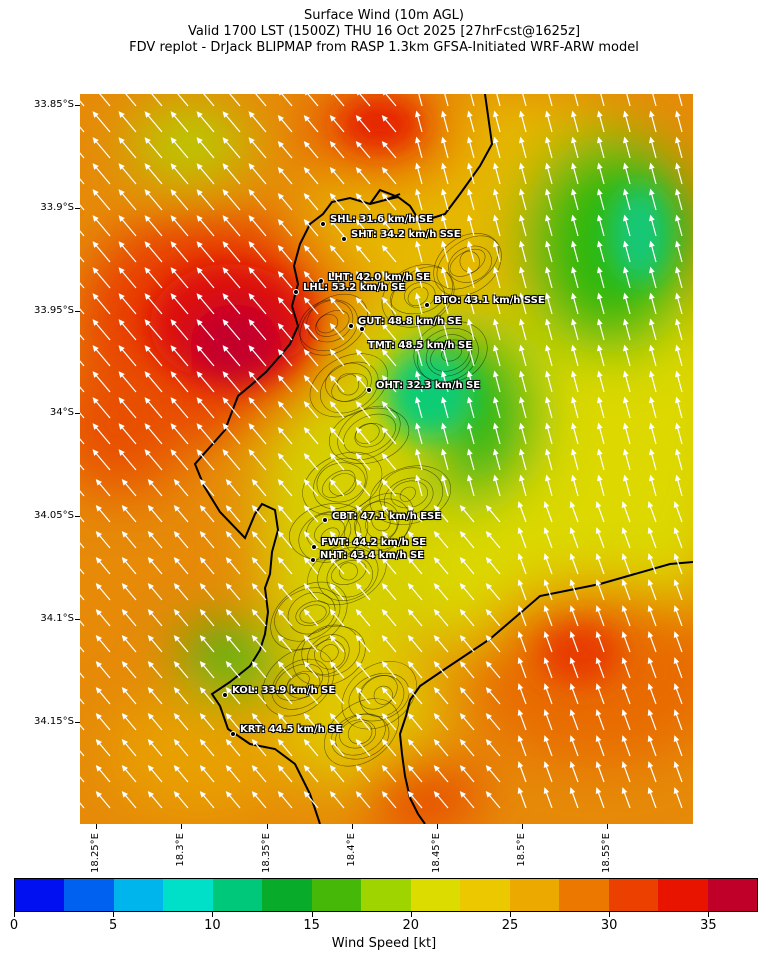  Describe the element at coordinates (606, 853) in the screenshot. I see `lon-label: 18.55°E` at that location.